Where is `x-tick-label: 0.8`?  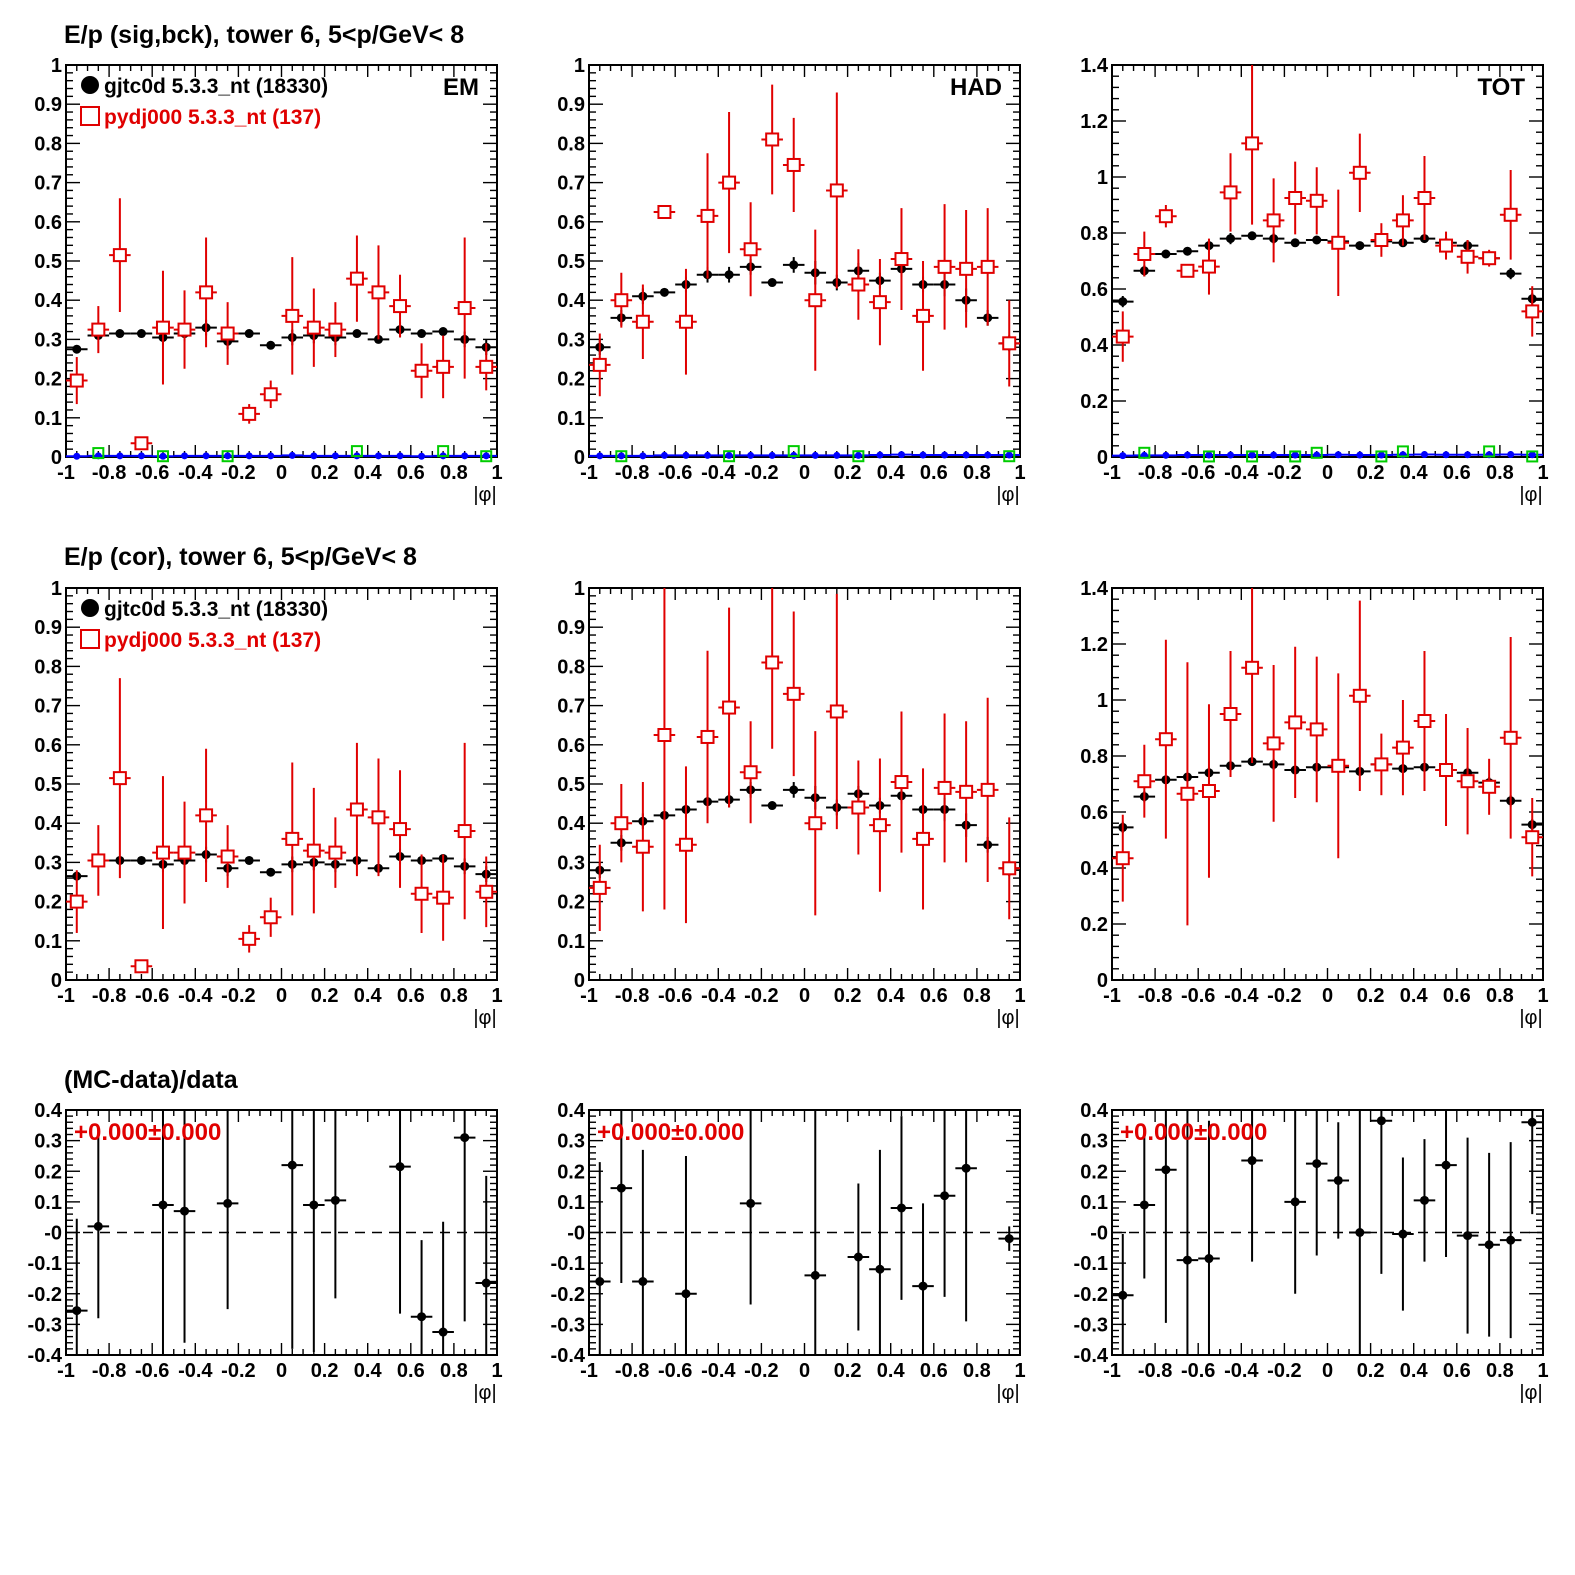 x-tick-label: 0.8 is located at coordinates (977, 473).